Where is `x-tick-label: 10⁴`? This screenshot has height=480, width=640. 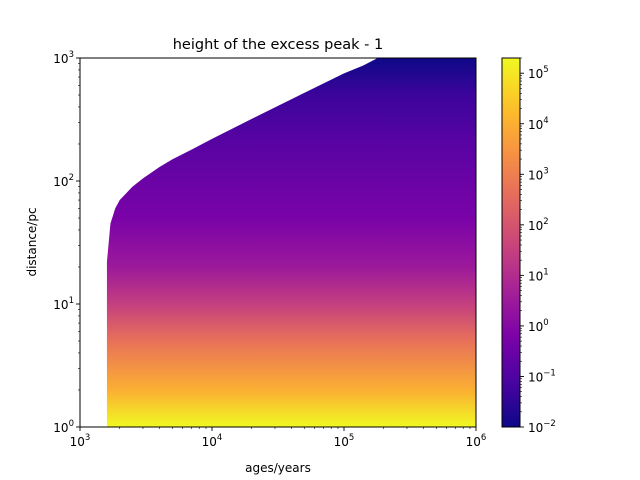 x-tick-label: 10⁴ is located at coordinates (212, 441).